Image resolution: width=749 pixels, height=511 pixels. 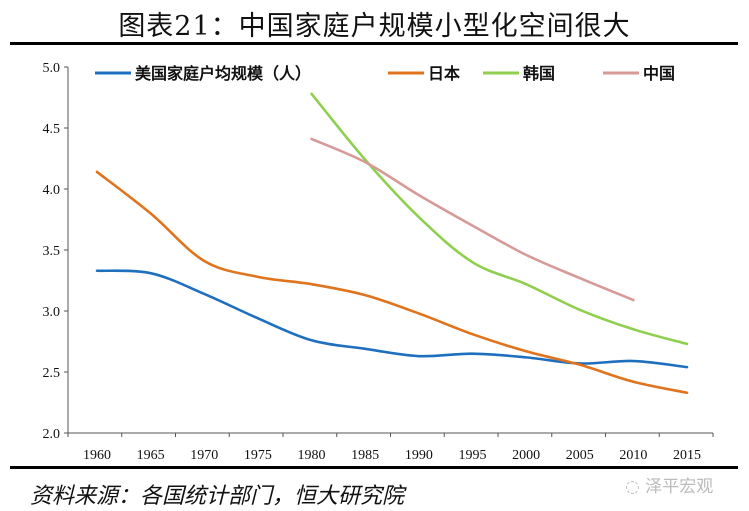 I want to click on y-tick-label: 3.5, so click(x=52, y=251).